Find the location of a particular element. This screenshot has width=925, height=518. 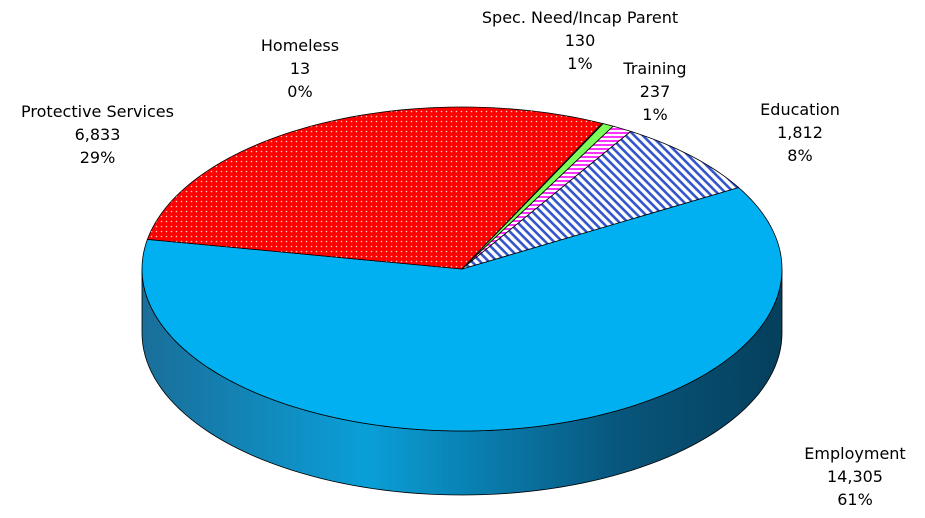

slice-name: Training is located at coordinates (655, 68).